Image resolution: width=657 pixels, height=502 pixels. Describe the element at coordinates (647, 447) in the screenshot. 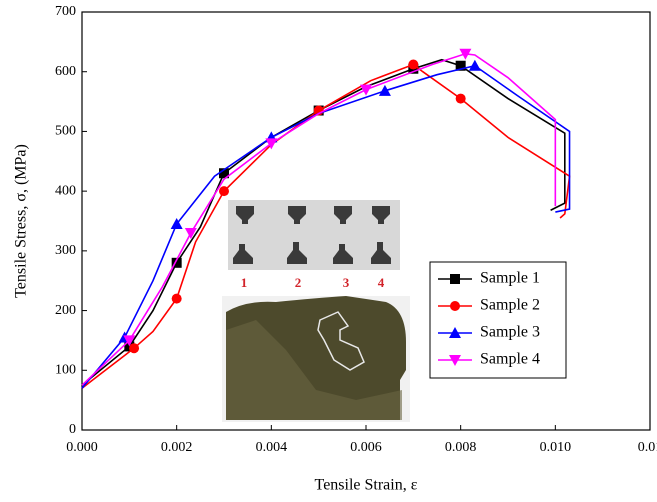

I see `x-tick-label: 0.01` at that location.